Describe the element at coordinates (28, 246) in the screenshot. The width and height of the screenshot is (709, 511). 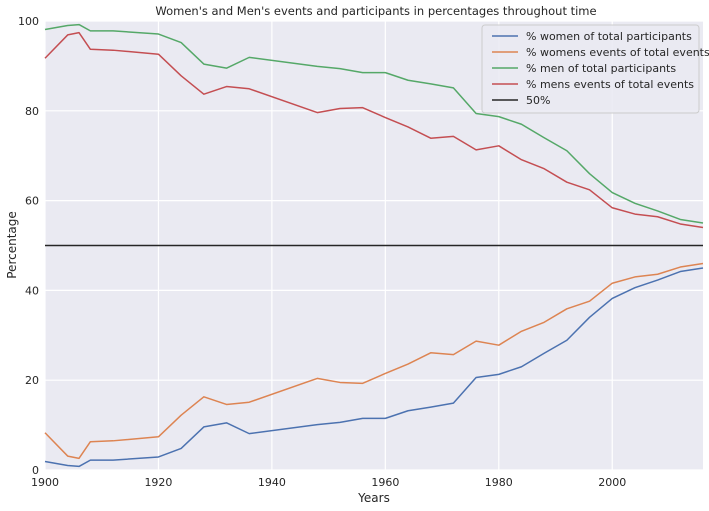
I see `y-axis-ticks: 0 20 40 60 80 100` at that location.